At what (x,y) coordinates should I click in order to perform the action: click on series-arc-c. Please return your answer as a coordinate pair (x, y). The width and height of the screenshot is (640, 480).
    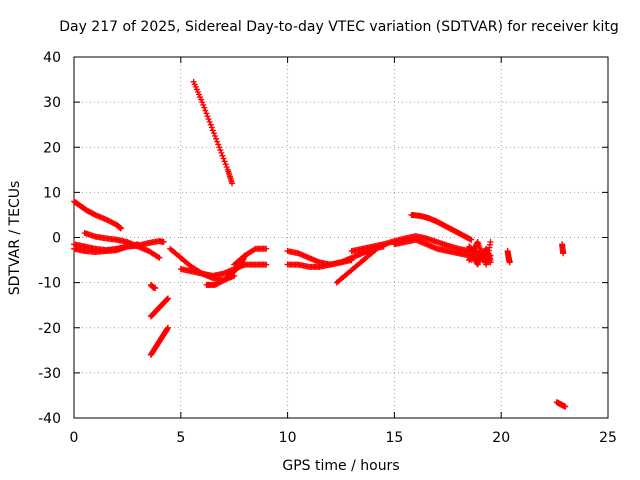
    Looking at the image, I should click on (106, 248).